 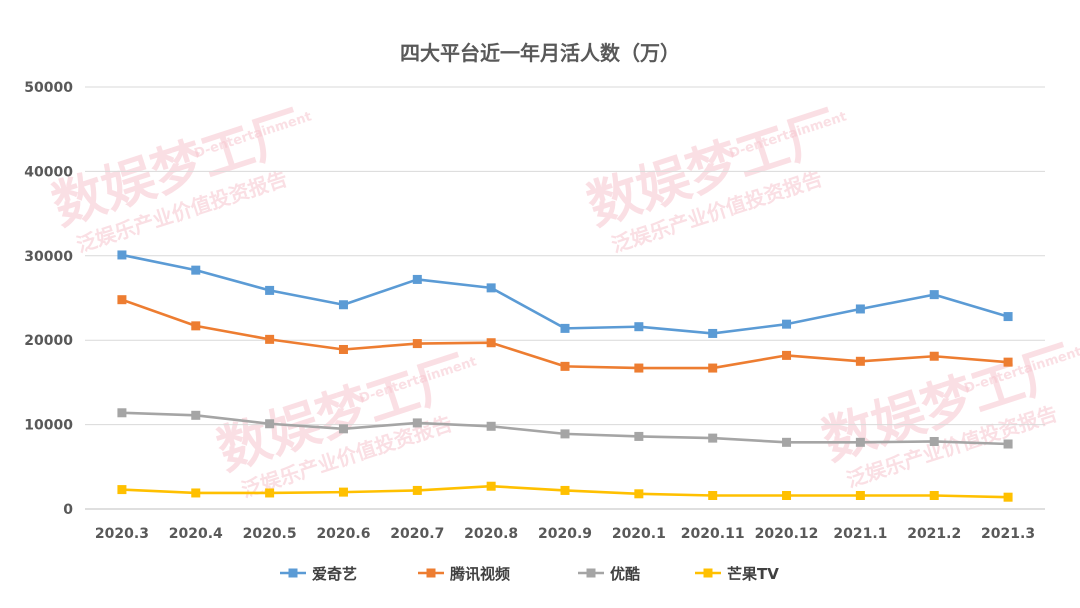 What do you see at coordinates (343, 534) in the screenshot?
I see `x-tick-label: 2020.6` at bounding box center [343, 534].